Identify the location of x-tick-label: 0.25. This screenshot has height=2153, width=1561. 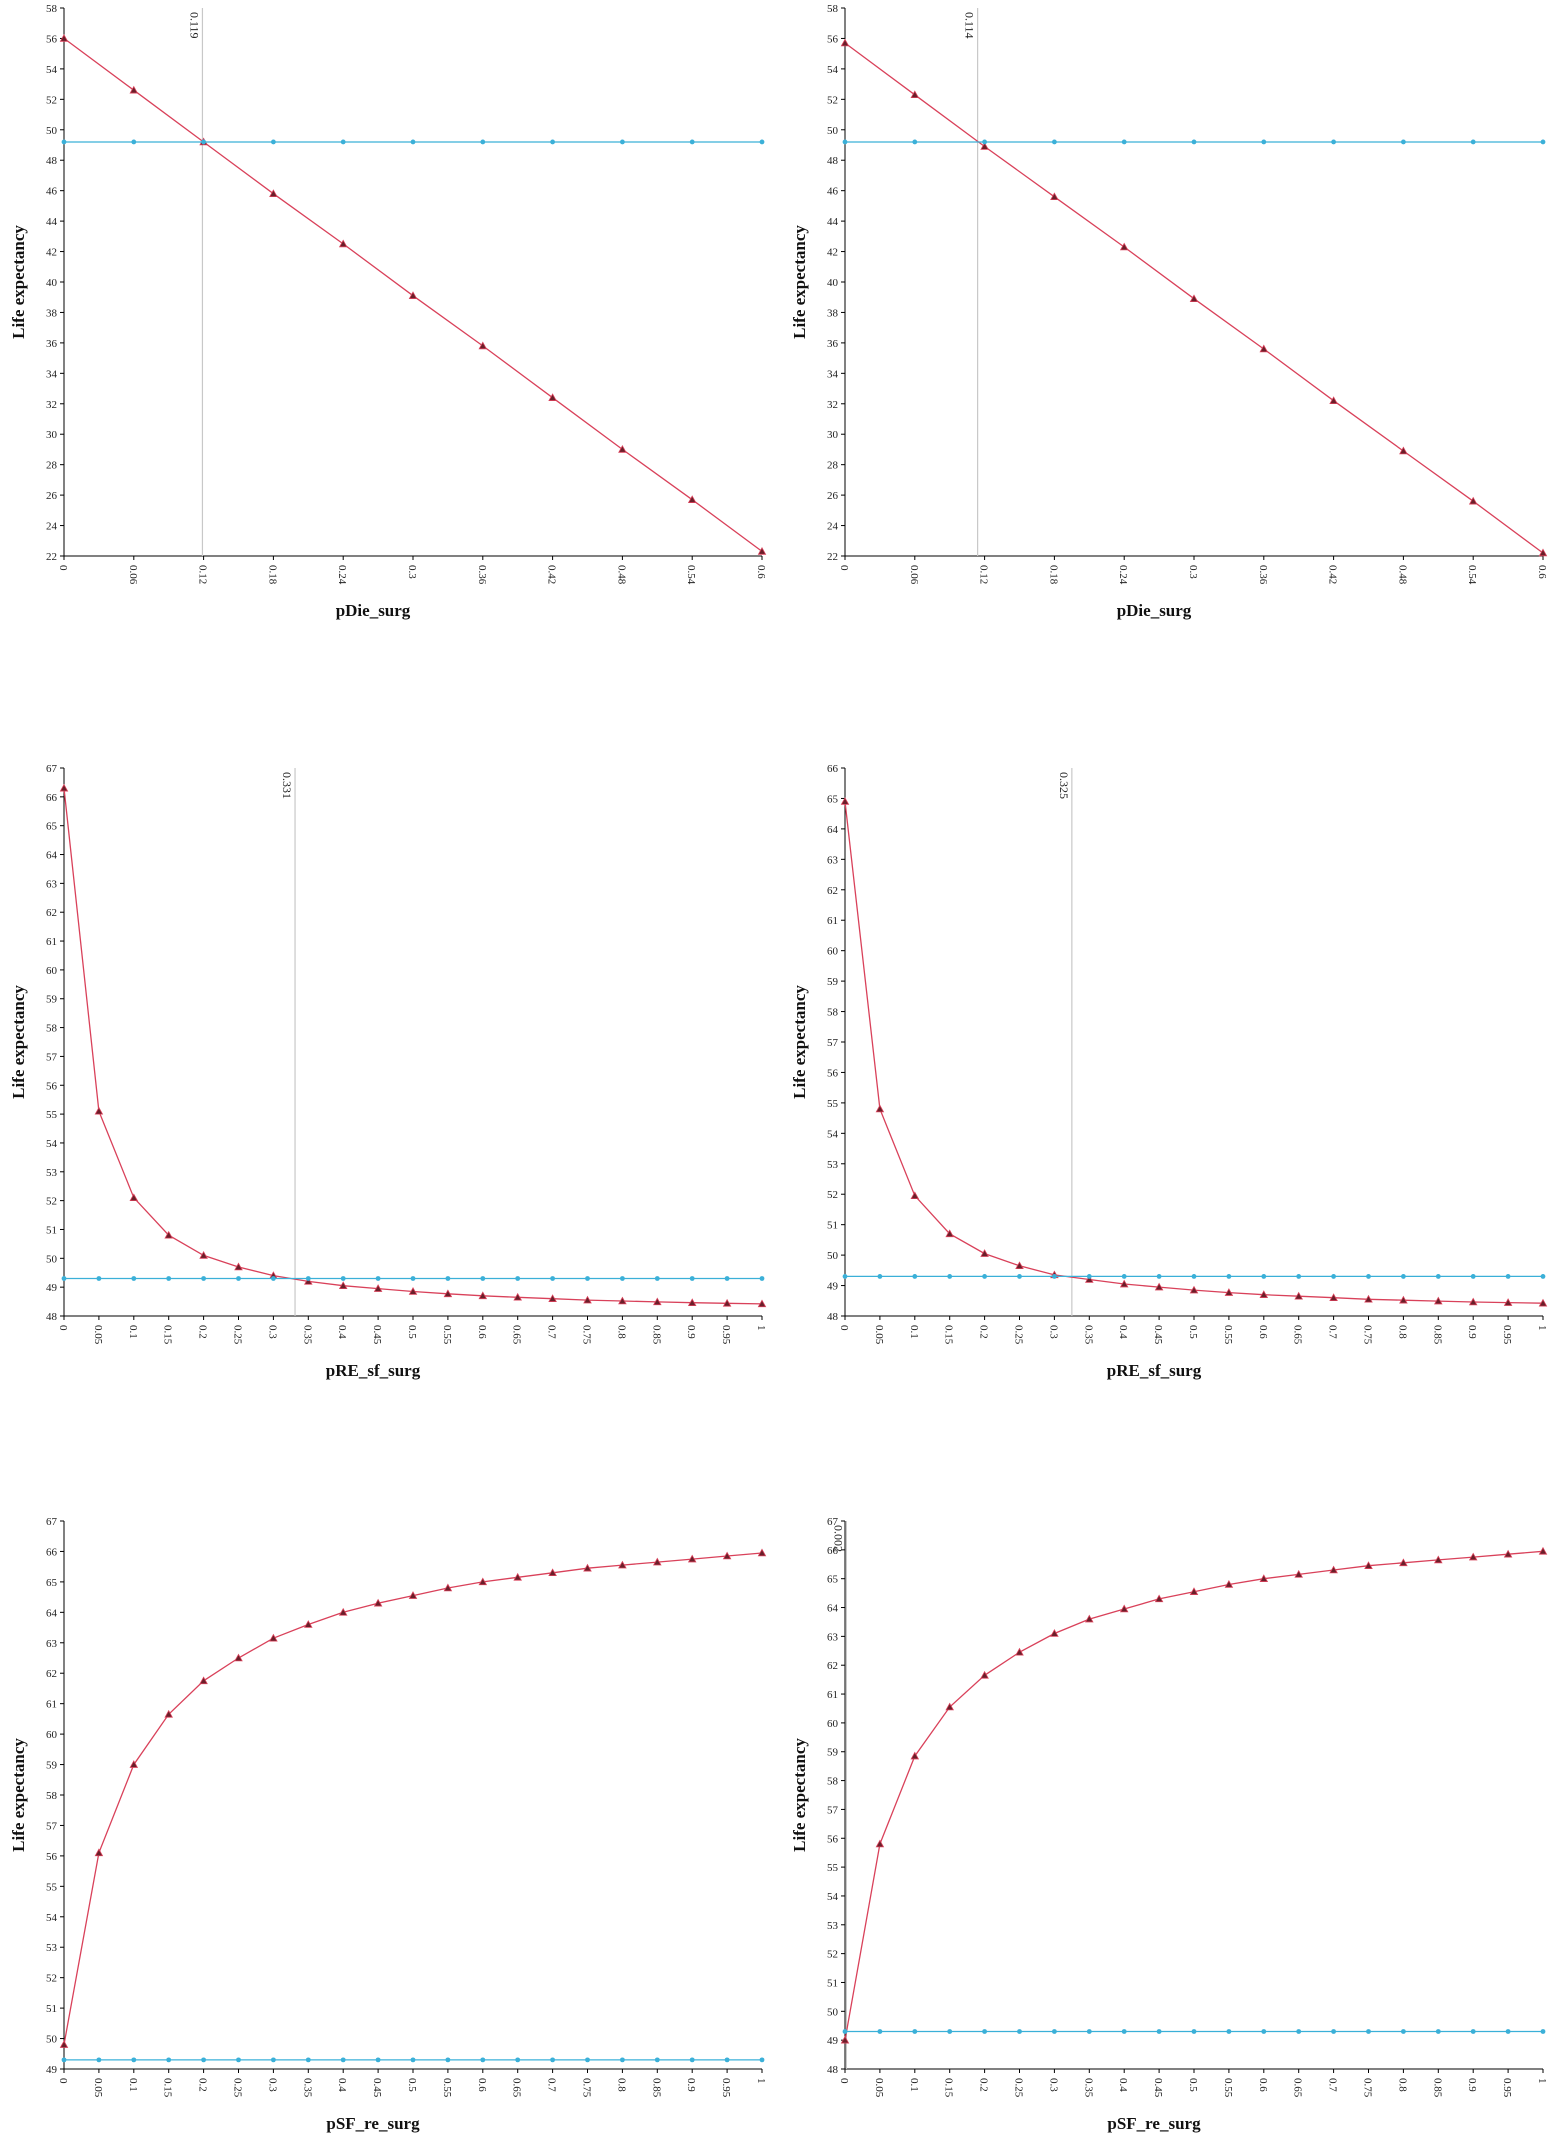
(1019, 1335).